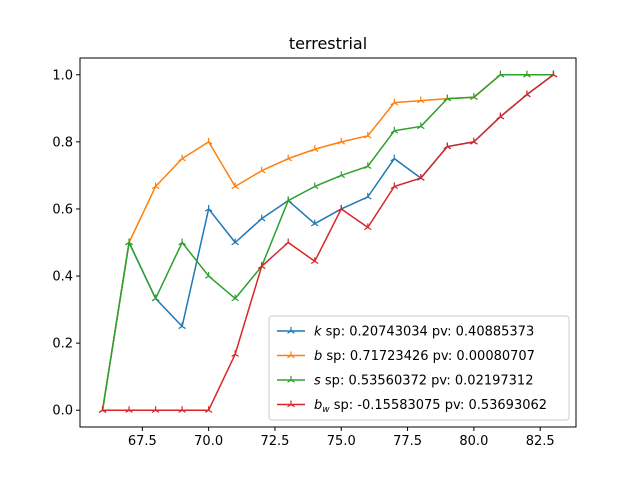  Describe the element at coordinates (62, 142) in the screenshot. I see `y-tick-label: 0.8` at that location.